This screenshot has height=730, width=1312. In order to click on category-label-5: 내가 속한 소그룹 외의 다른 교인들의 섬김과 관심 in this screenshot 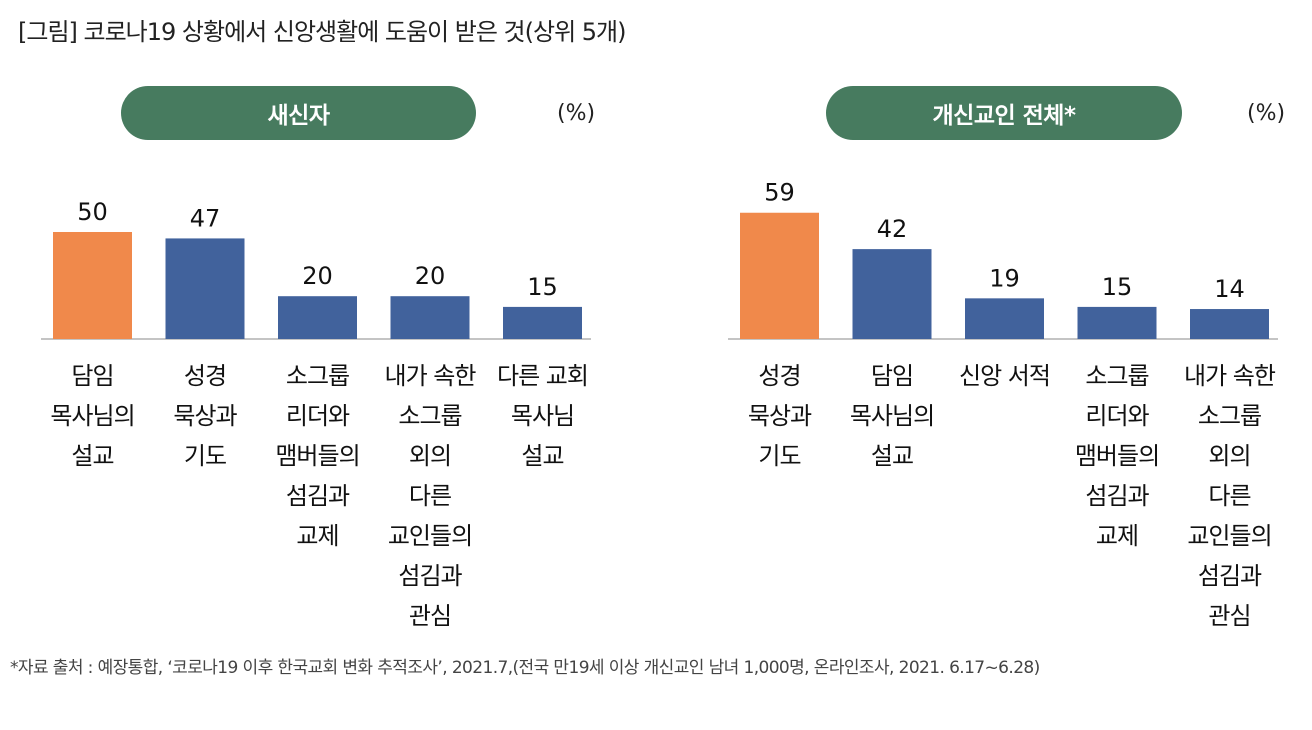, I will do `click(1230, 496)`.